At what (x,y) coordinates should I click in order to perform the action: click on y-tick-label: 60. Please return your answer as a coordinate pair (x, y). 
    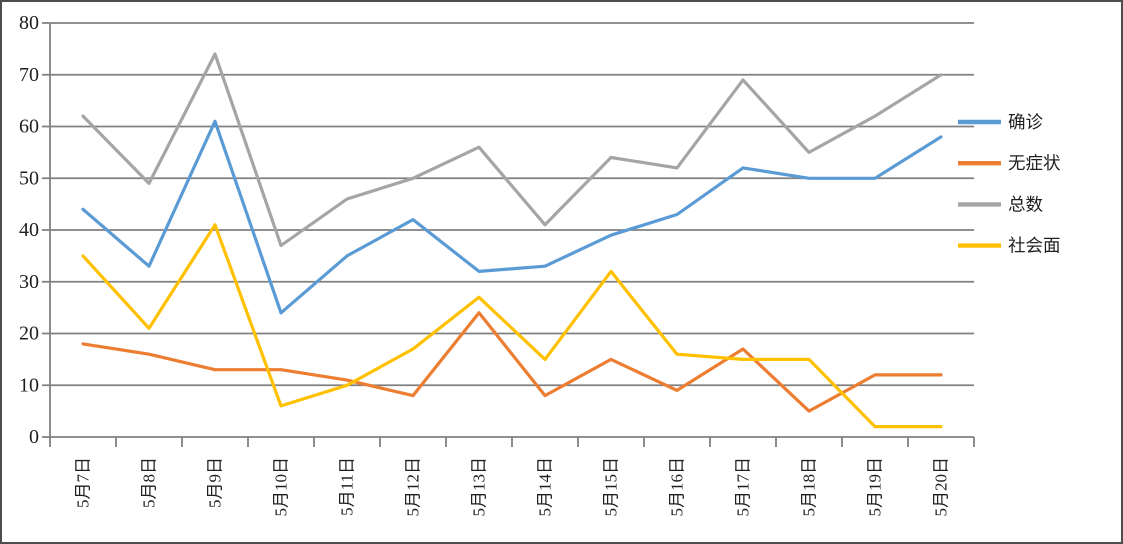
    Looking at the image, I should click on (29, 127).